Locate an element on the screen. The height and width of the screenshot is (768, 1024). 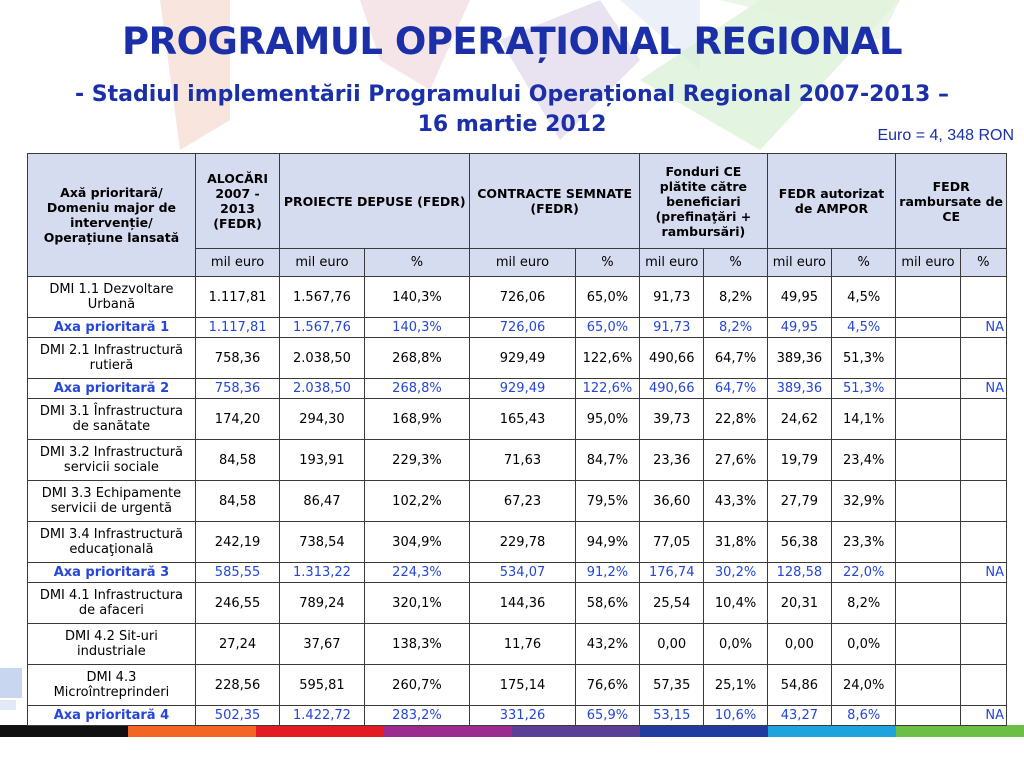
exchange-rate: Euro = 4, 348 RON is located at coordinates (945, 135).